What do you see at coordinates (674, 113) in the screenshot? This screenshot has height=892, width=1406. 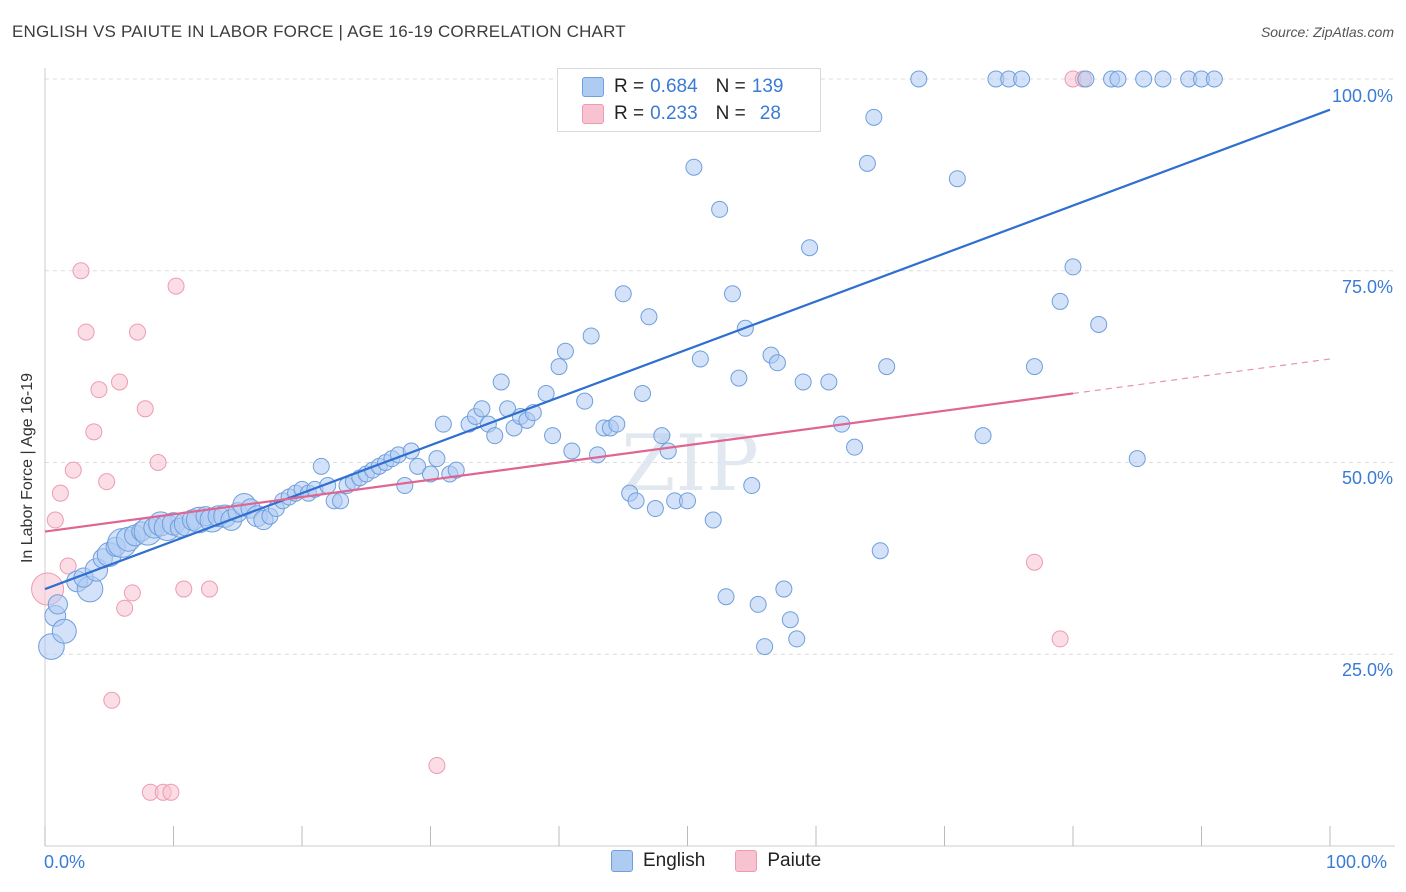 I see `paiute-r-value: 0.233` at bounding box center [674, 113].